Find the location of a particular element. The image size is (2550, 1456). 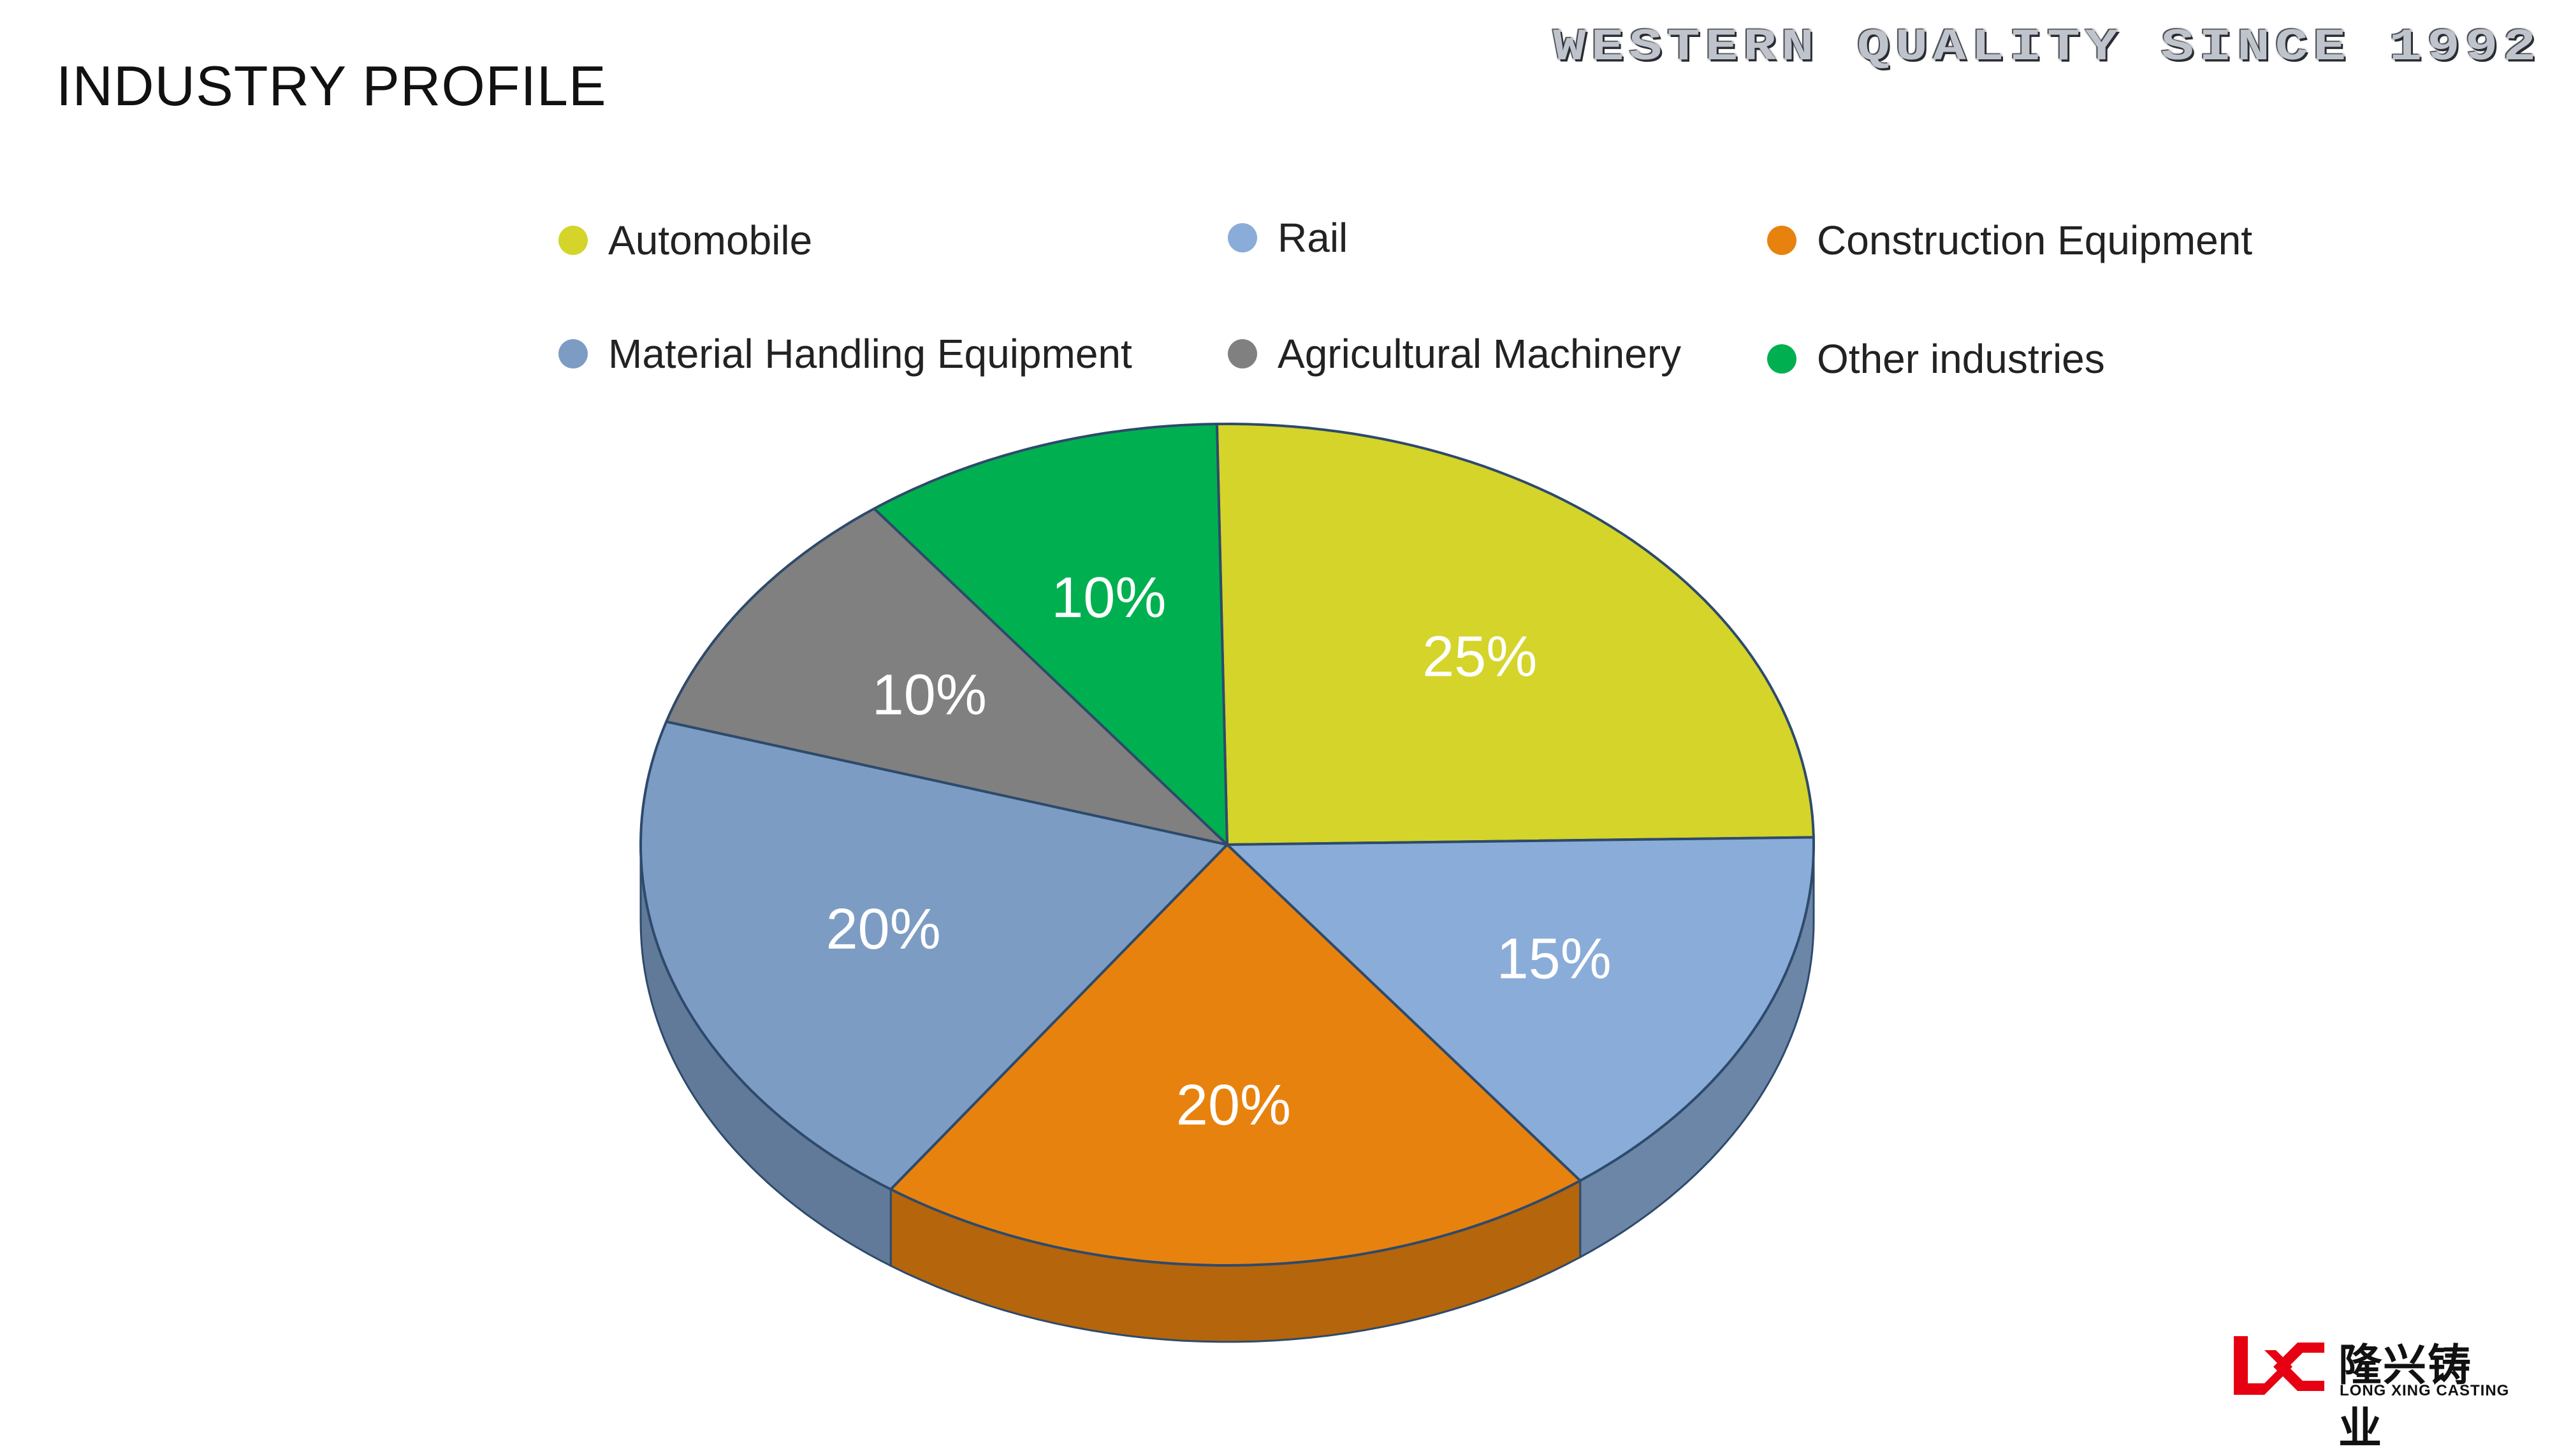

legend-label: Rail is located at coordinates (1313, 238).